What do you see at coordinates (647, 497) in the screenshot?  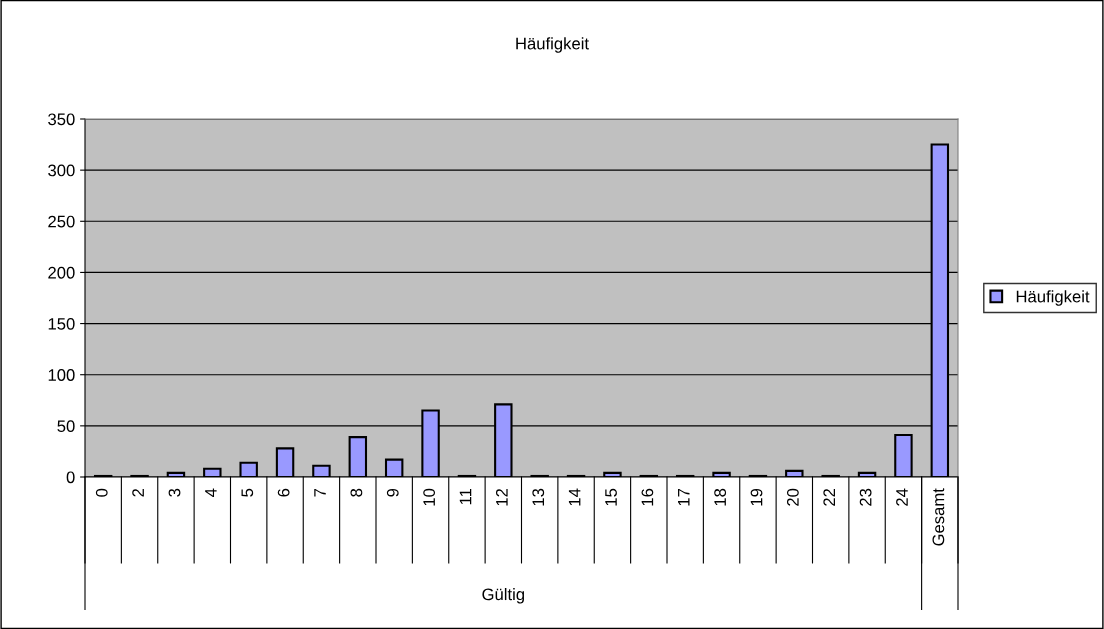 I see `x-tick-label: 16` at bounding box center [647, 497].